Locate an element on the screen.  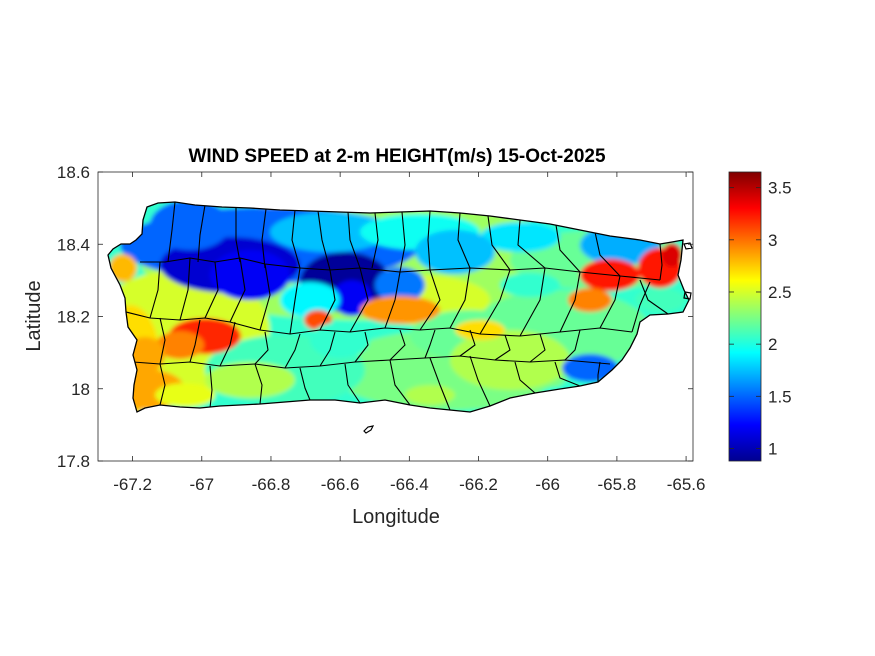
colorbar-scale is located at coordinates (745, 316).